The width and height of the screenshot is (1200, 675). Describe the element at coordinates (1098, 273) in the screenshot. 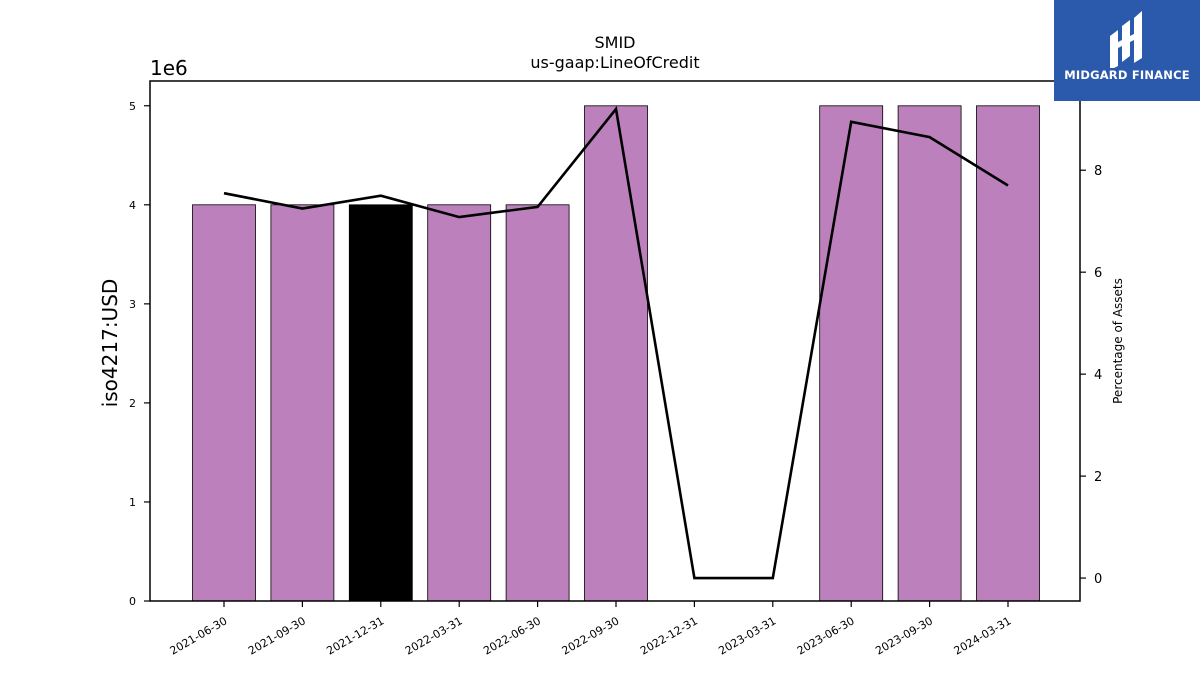

I see `y2-tick-label-6: 6` at that location.